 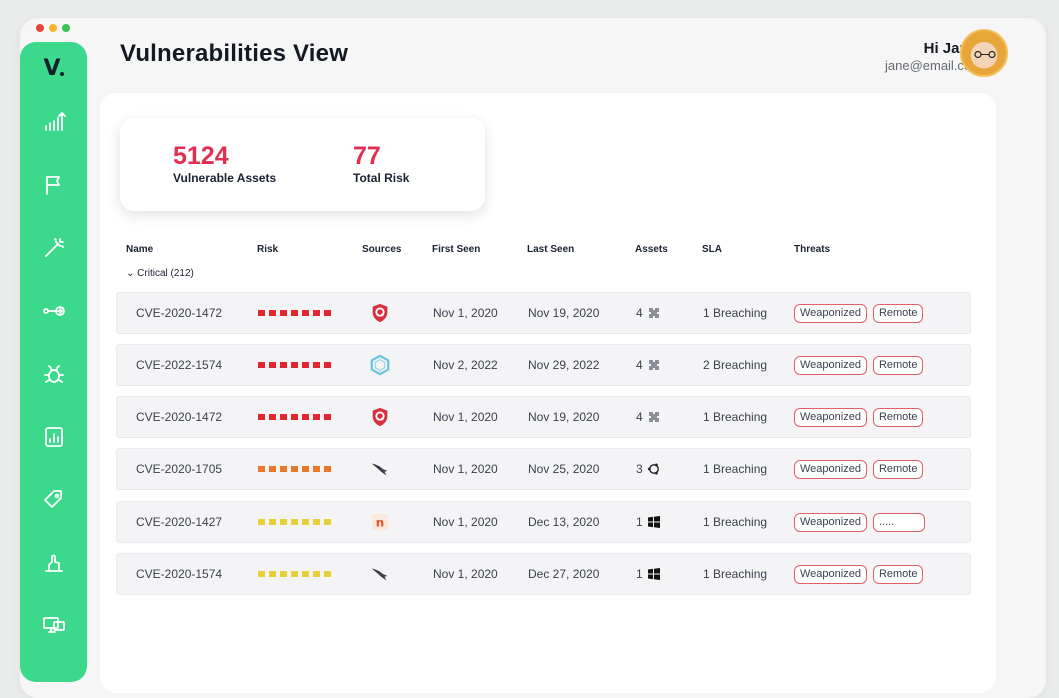 I want to click on sidebar-item-tag, so click(x=54, y=500).